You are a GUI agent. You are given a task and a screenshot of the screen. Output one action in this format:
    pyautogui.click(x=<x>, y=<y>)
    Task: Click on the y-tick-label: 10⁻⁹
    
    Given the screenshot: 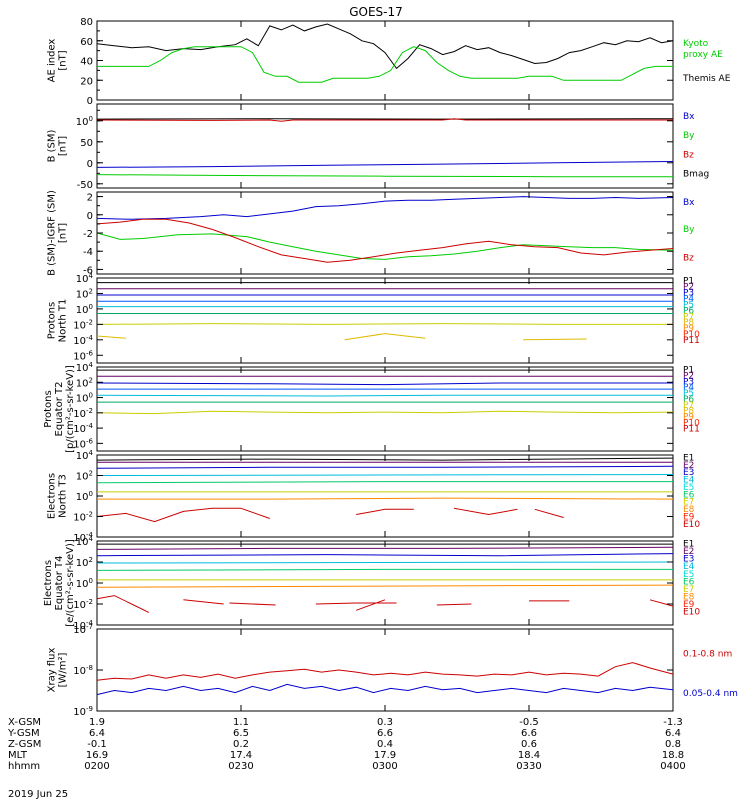 What is the action you would take?
    pyautogui.click(x=83, y=711)
    